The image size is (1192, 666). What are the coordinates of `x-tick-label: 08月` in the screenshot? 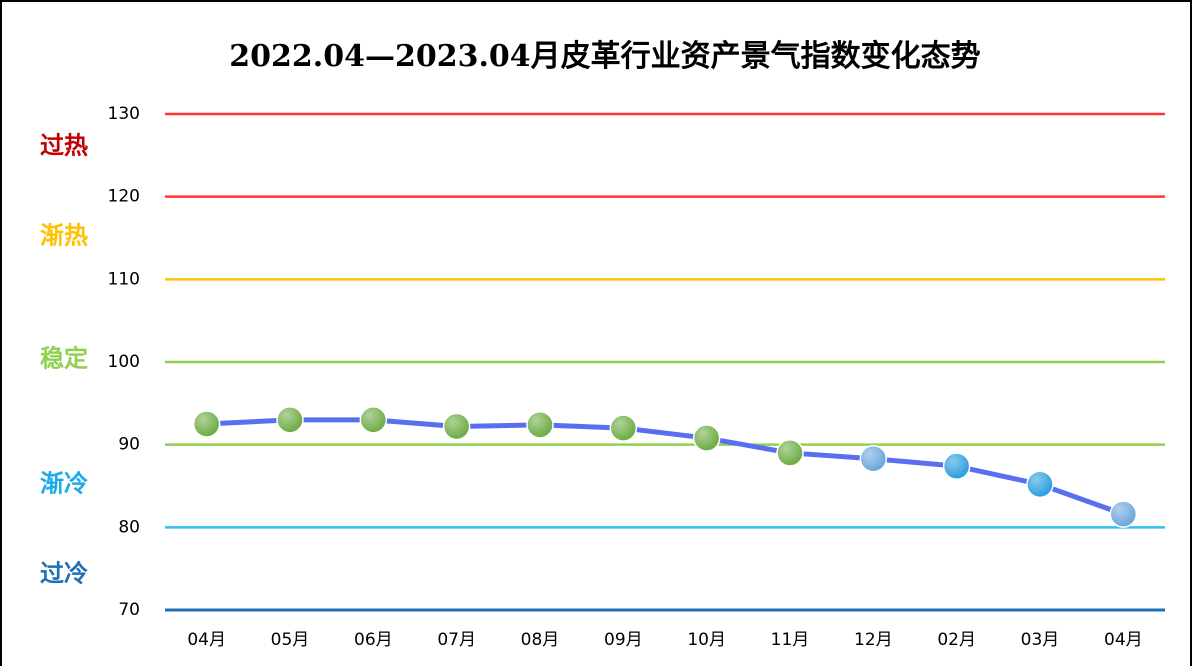 It's located at (540, 640).